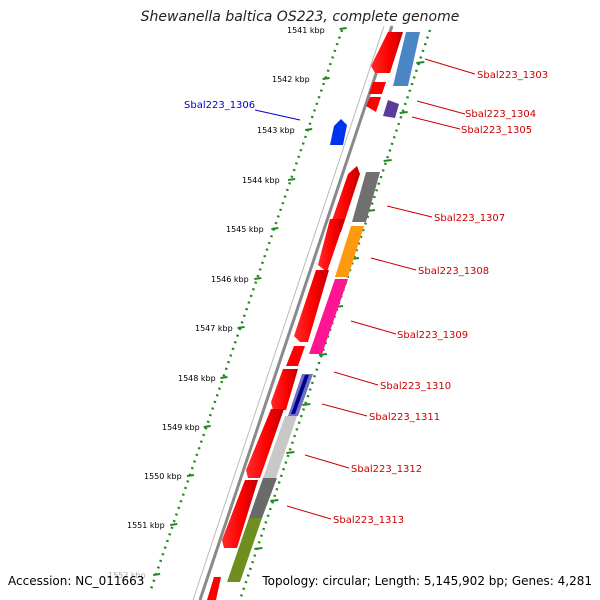 This screenshot has width=600, height=600. I want to click on gene-label: Sbal223_1312, so click(386, 469).